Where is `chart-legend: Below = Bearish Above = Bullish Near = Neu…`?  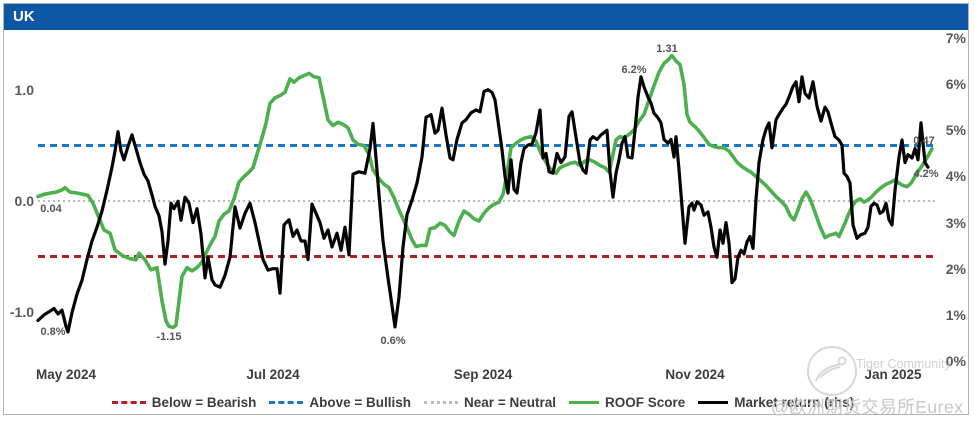 chart-legend: Below = Bearish Above = Bullish Near = Neu… is located at coordinates (483, 402).